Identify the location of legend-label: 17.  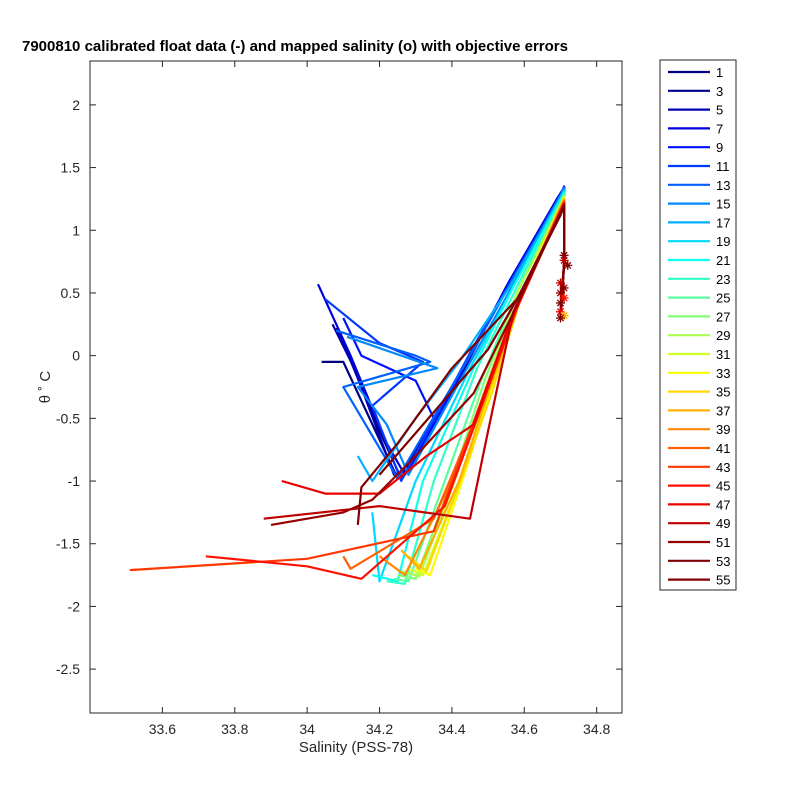
(723, 222).